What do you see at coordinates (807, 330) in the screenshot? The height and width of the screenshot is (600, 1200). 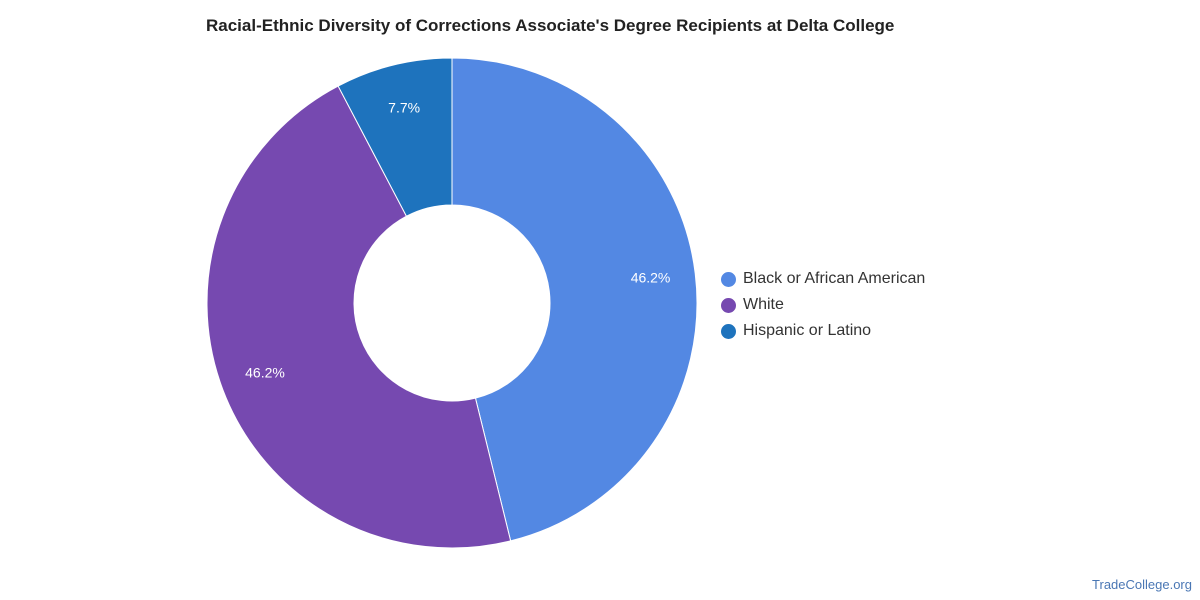 I see `legend-label-hispanic-or-latino: Hispanic or Latino` at bounding box center [807, 330].